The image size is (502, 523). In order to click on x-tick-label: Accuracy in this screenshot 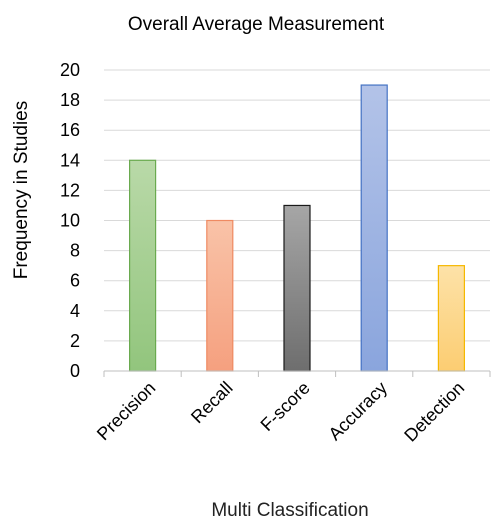, I will do `click(358, 411)`.